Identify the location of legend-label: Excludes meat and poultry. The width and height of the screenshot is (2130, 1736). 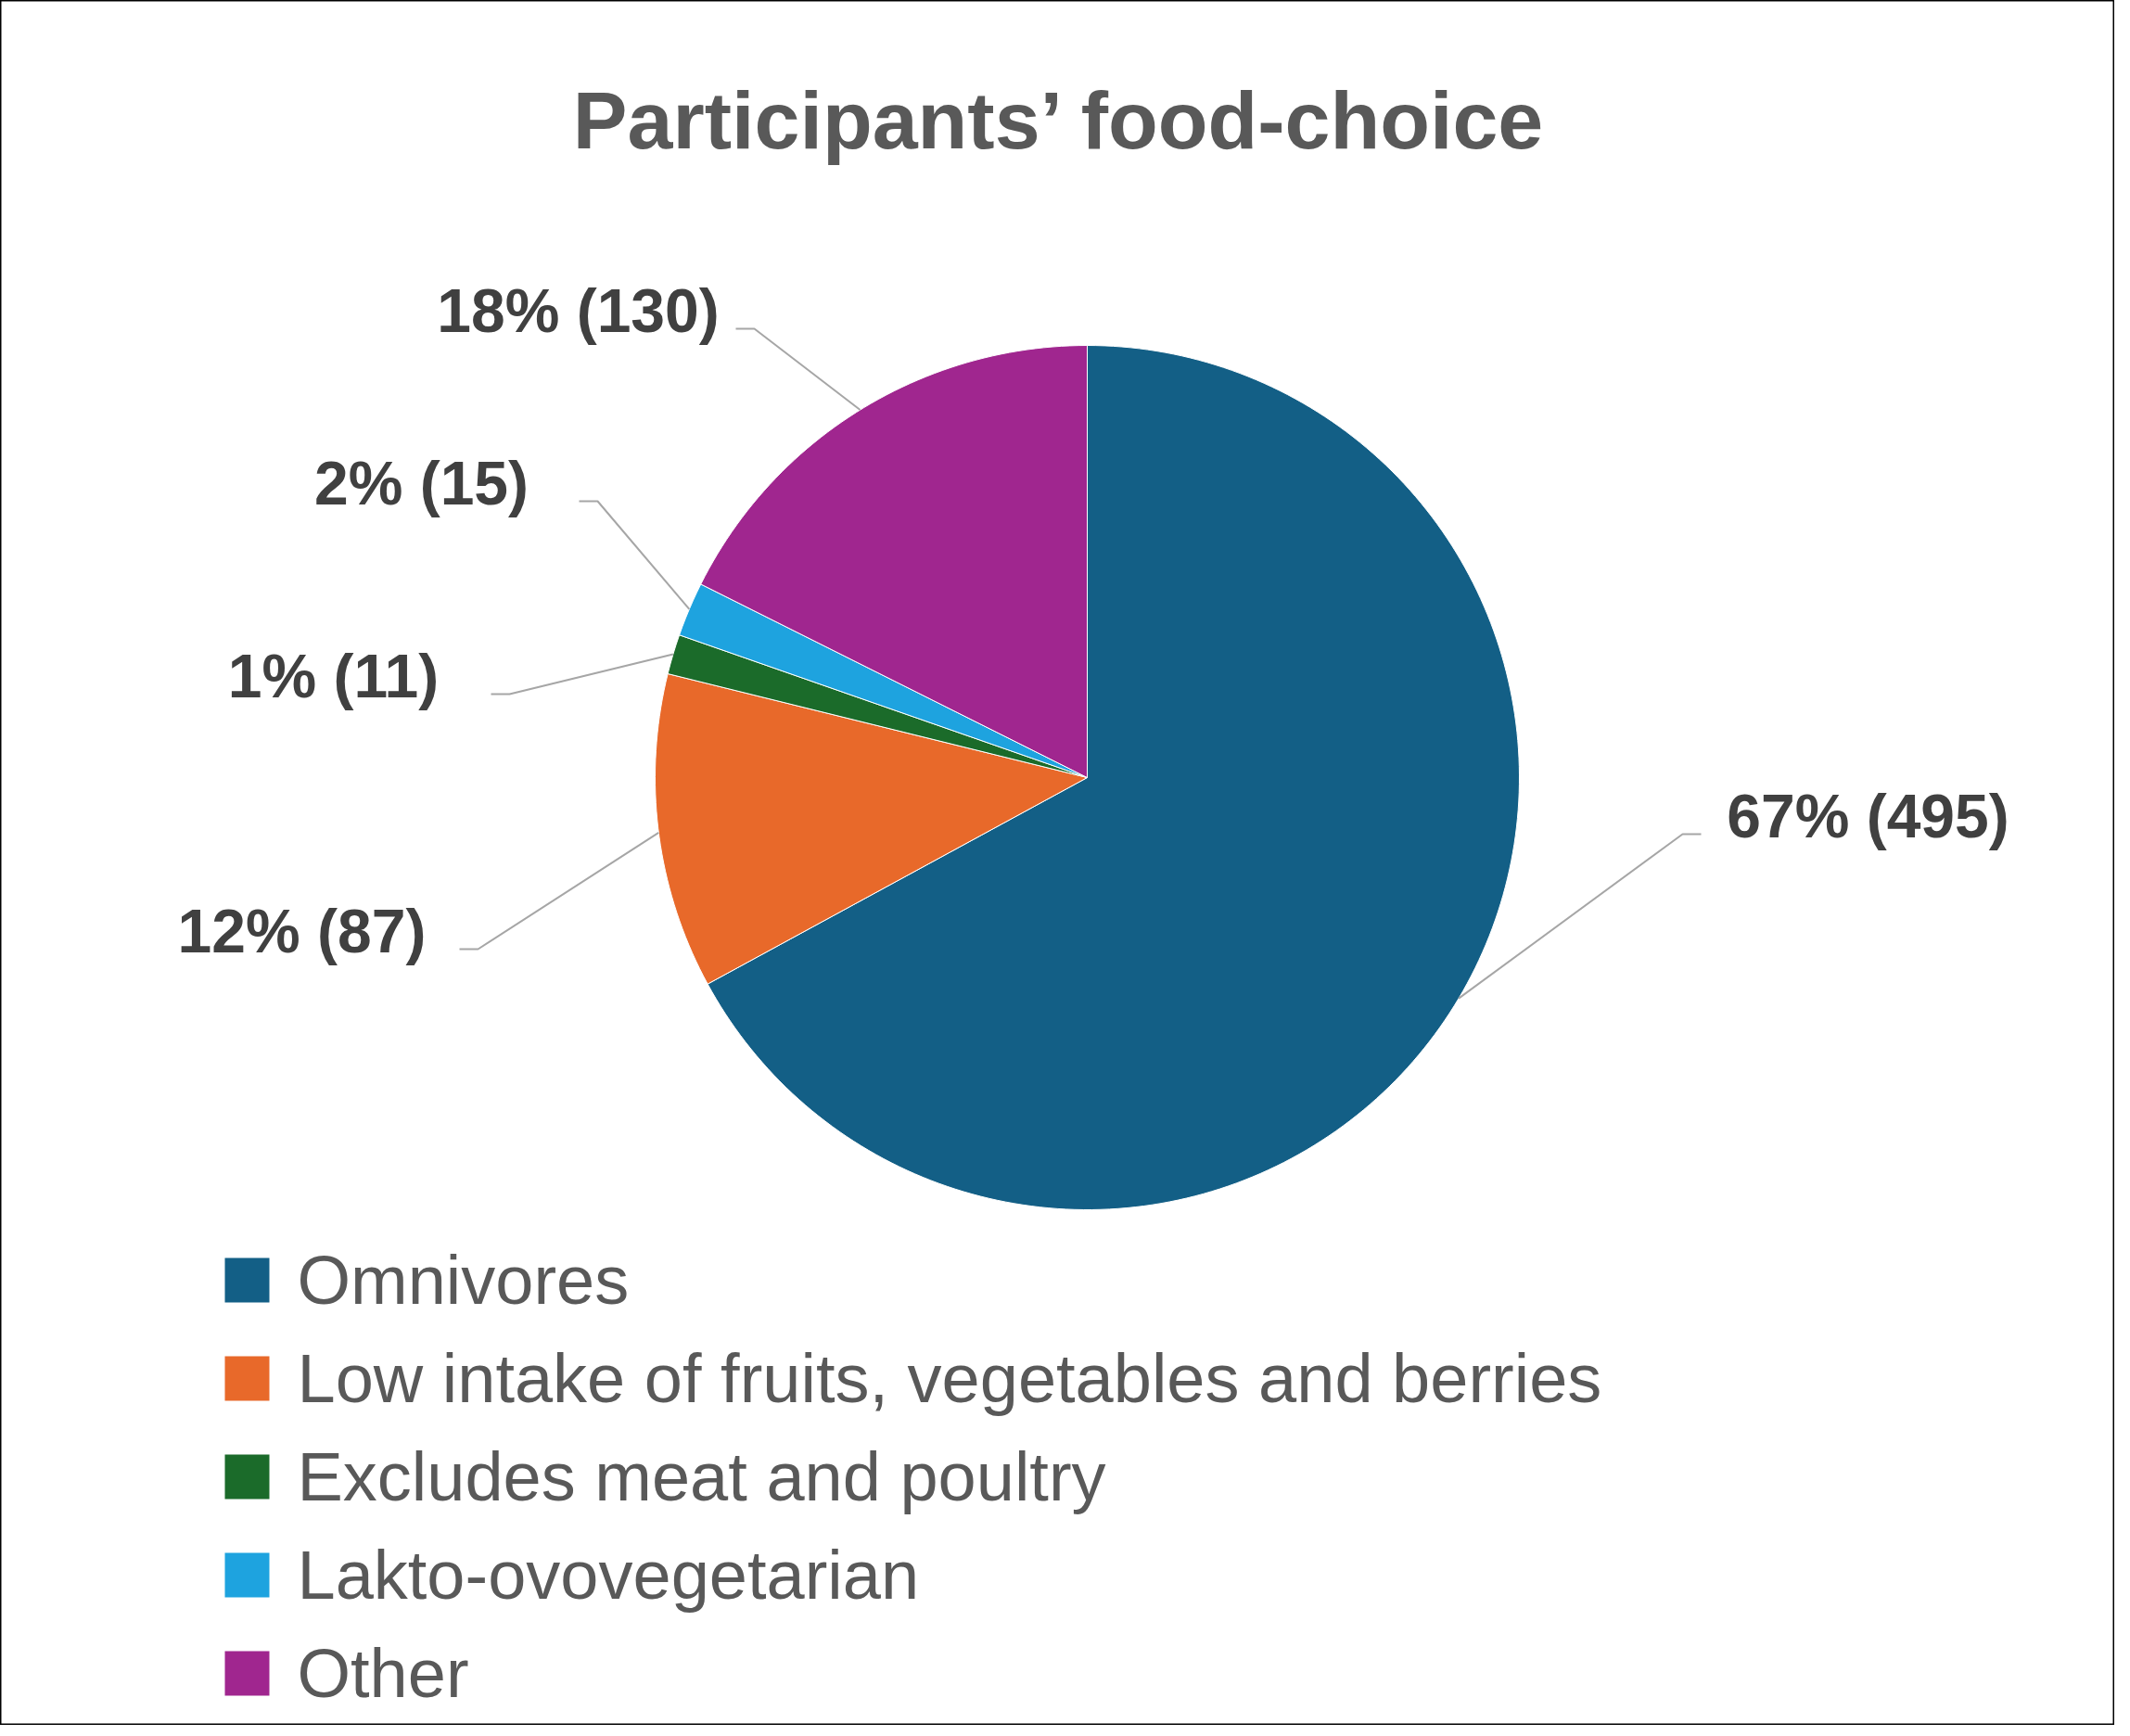
(701, 1476).